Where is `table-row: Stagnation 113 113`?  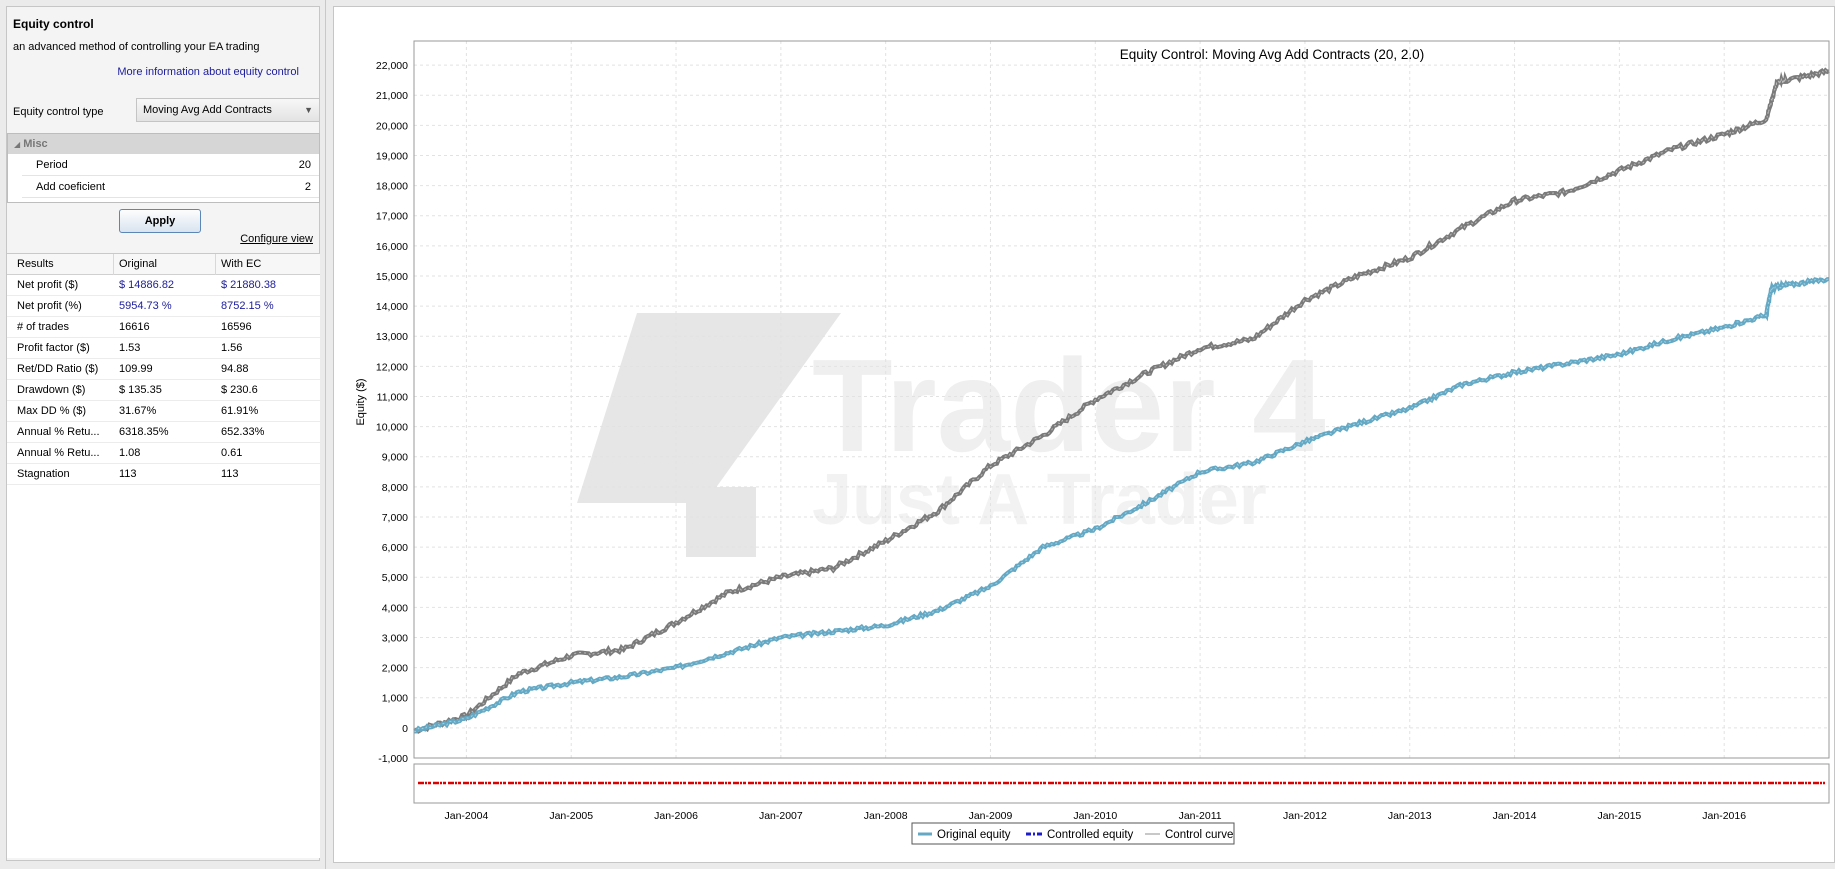
table-row: Stagnation 113 113 is located at coordinates (163, 474).